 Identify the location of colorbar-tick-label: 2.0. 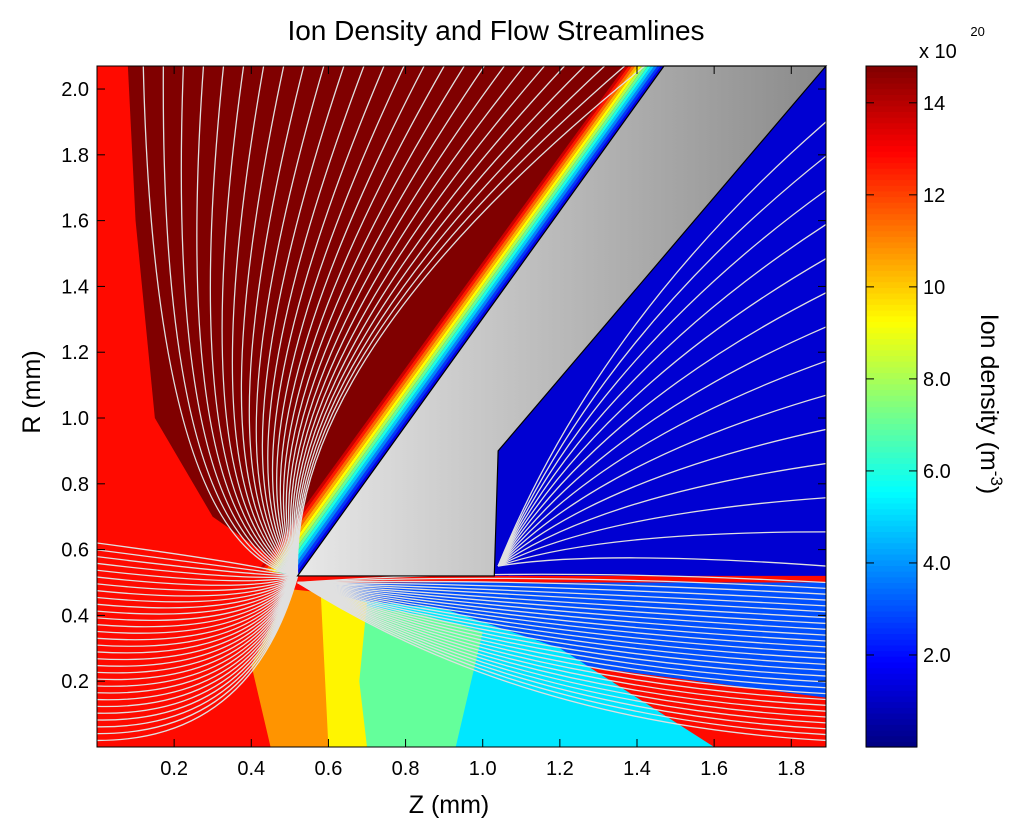
(937, 656).